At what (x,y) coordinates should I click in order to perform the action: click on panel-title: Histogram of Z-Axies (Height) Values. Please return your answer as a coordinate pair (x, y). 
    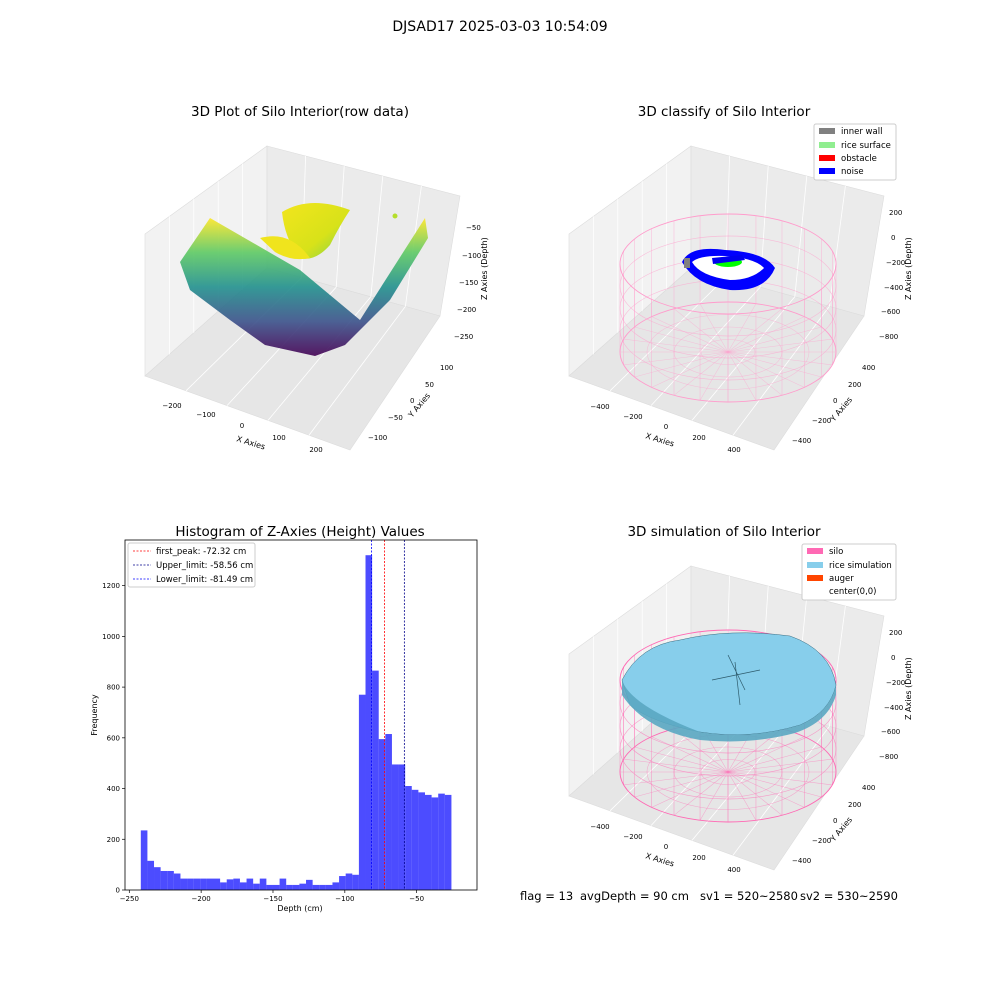
    Looking at the image, I should click on (299, 532).